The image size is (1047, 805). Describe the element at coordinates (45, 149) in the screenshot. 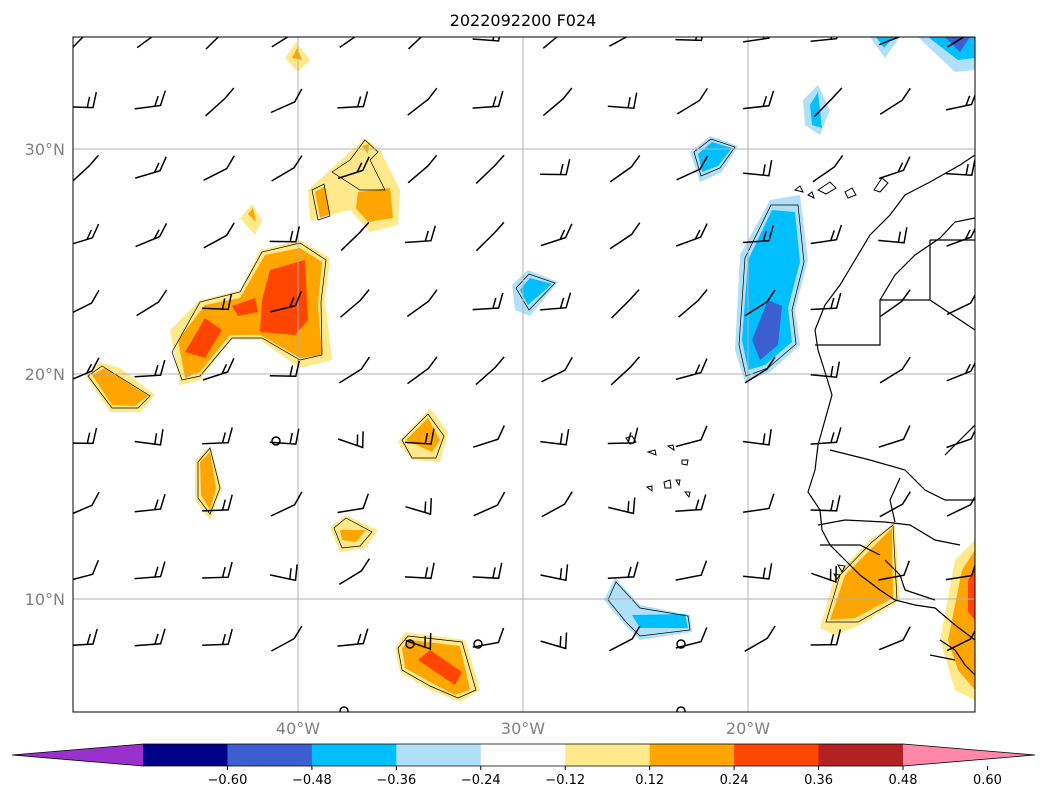

I see `lat-label-30n: 30°N` at that location.